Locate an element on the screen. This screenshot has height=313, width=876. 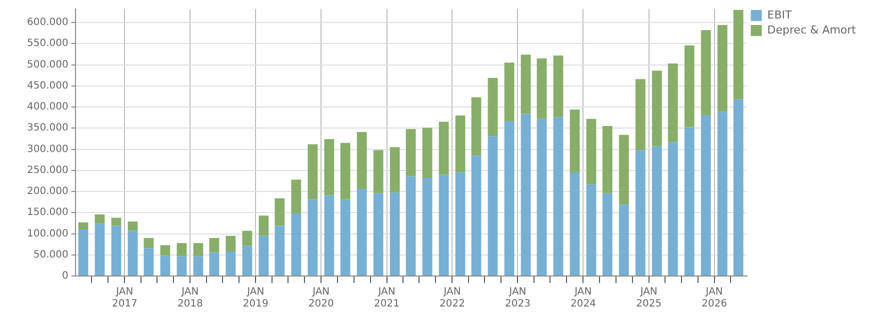
y-tick-label: 100.000 is located at coordinates (47, 234).